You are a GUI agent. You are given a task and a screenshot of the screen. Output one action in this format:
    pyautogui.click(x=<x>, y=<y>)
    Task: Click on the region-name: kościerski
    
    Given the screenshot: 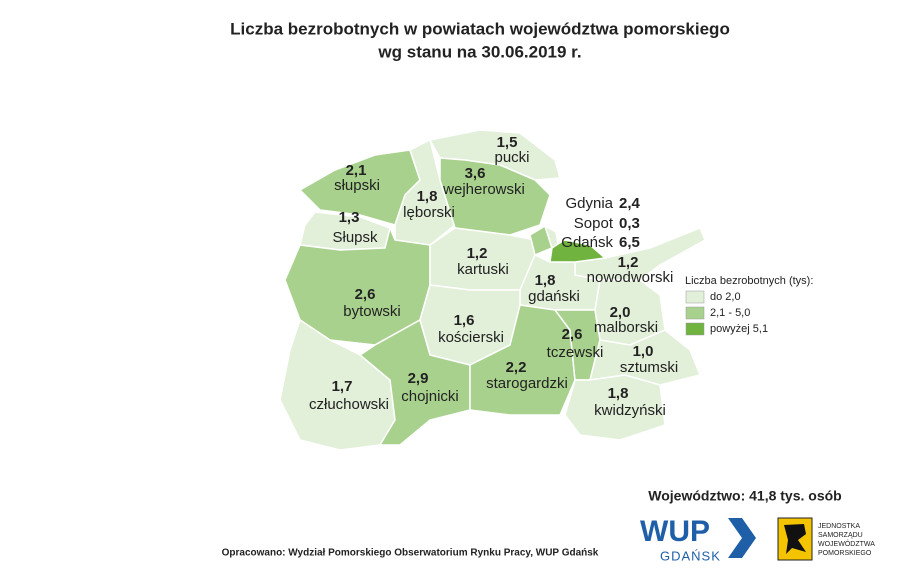 What is the action you would take?
    pyautogui.click(x=471, y=337)
    